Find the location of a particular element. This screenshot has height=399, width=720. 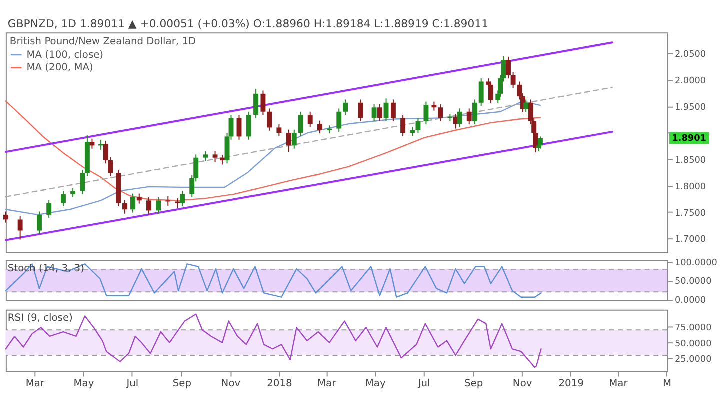

y-tick-label: 2.0000 is located at coordinates (690, 81).